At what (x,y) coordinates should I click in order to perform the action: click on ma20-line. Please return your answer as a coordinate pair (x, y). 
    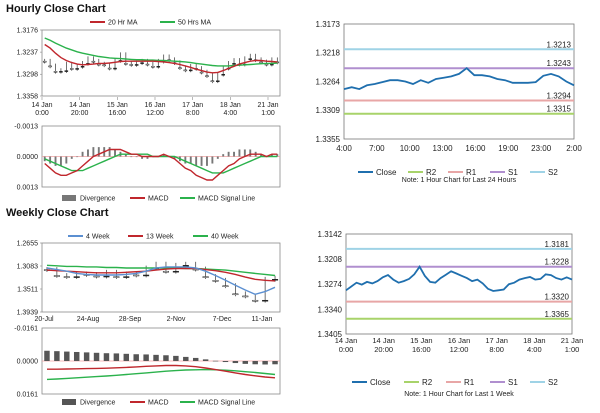
    Looking at the image, I should click on (161, 58).